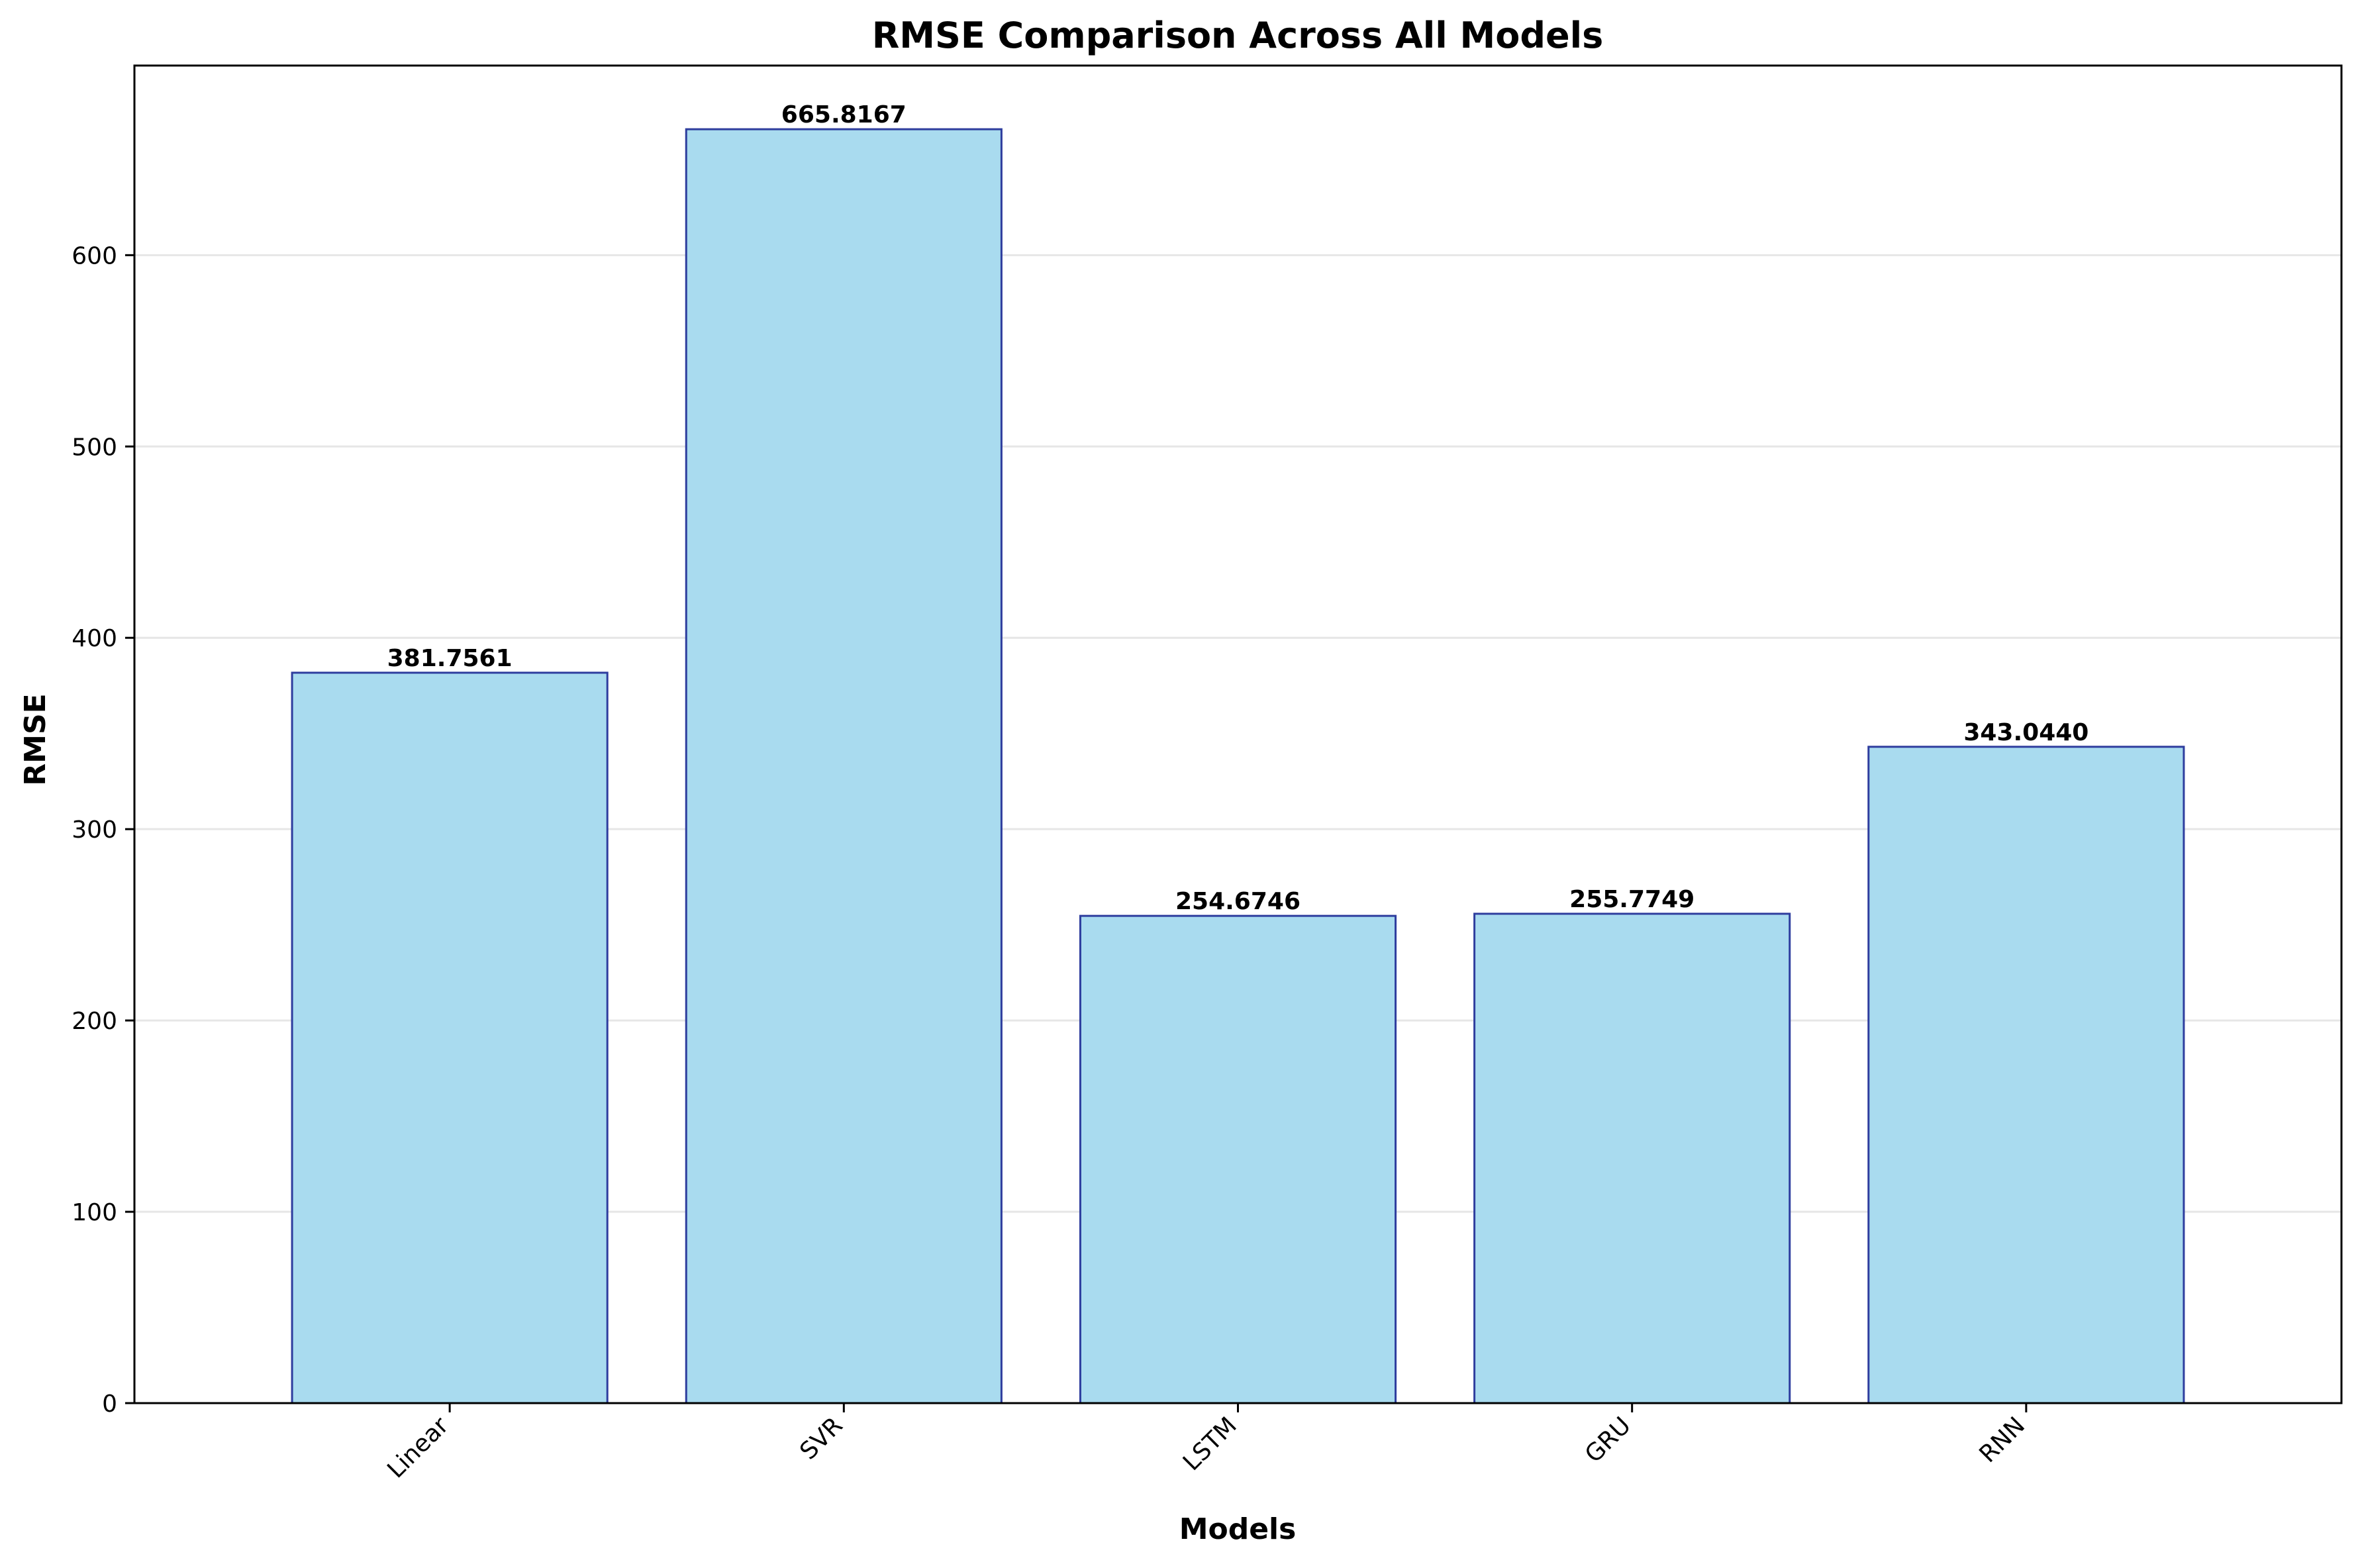  What do you see at coordinates (821, 1438) in the screenshot?
I see `x-tick-label-svr: SVR` at bounding box center [821, 1438].